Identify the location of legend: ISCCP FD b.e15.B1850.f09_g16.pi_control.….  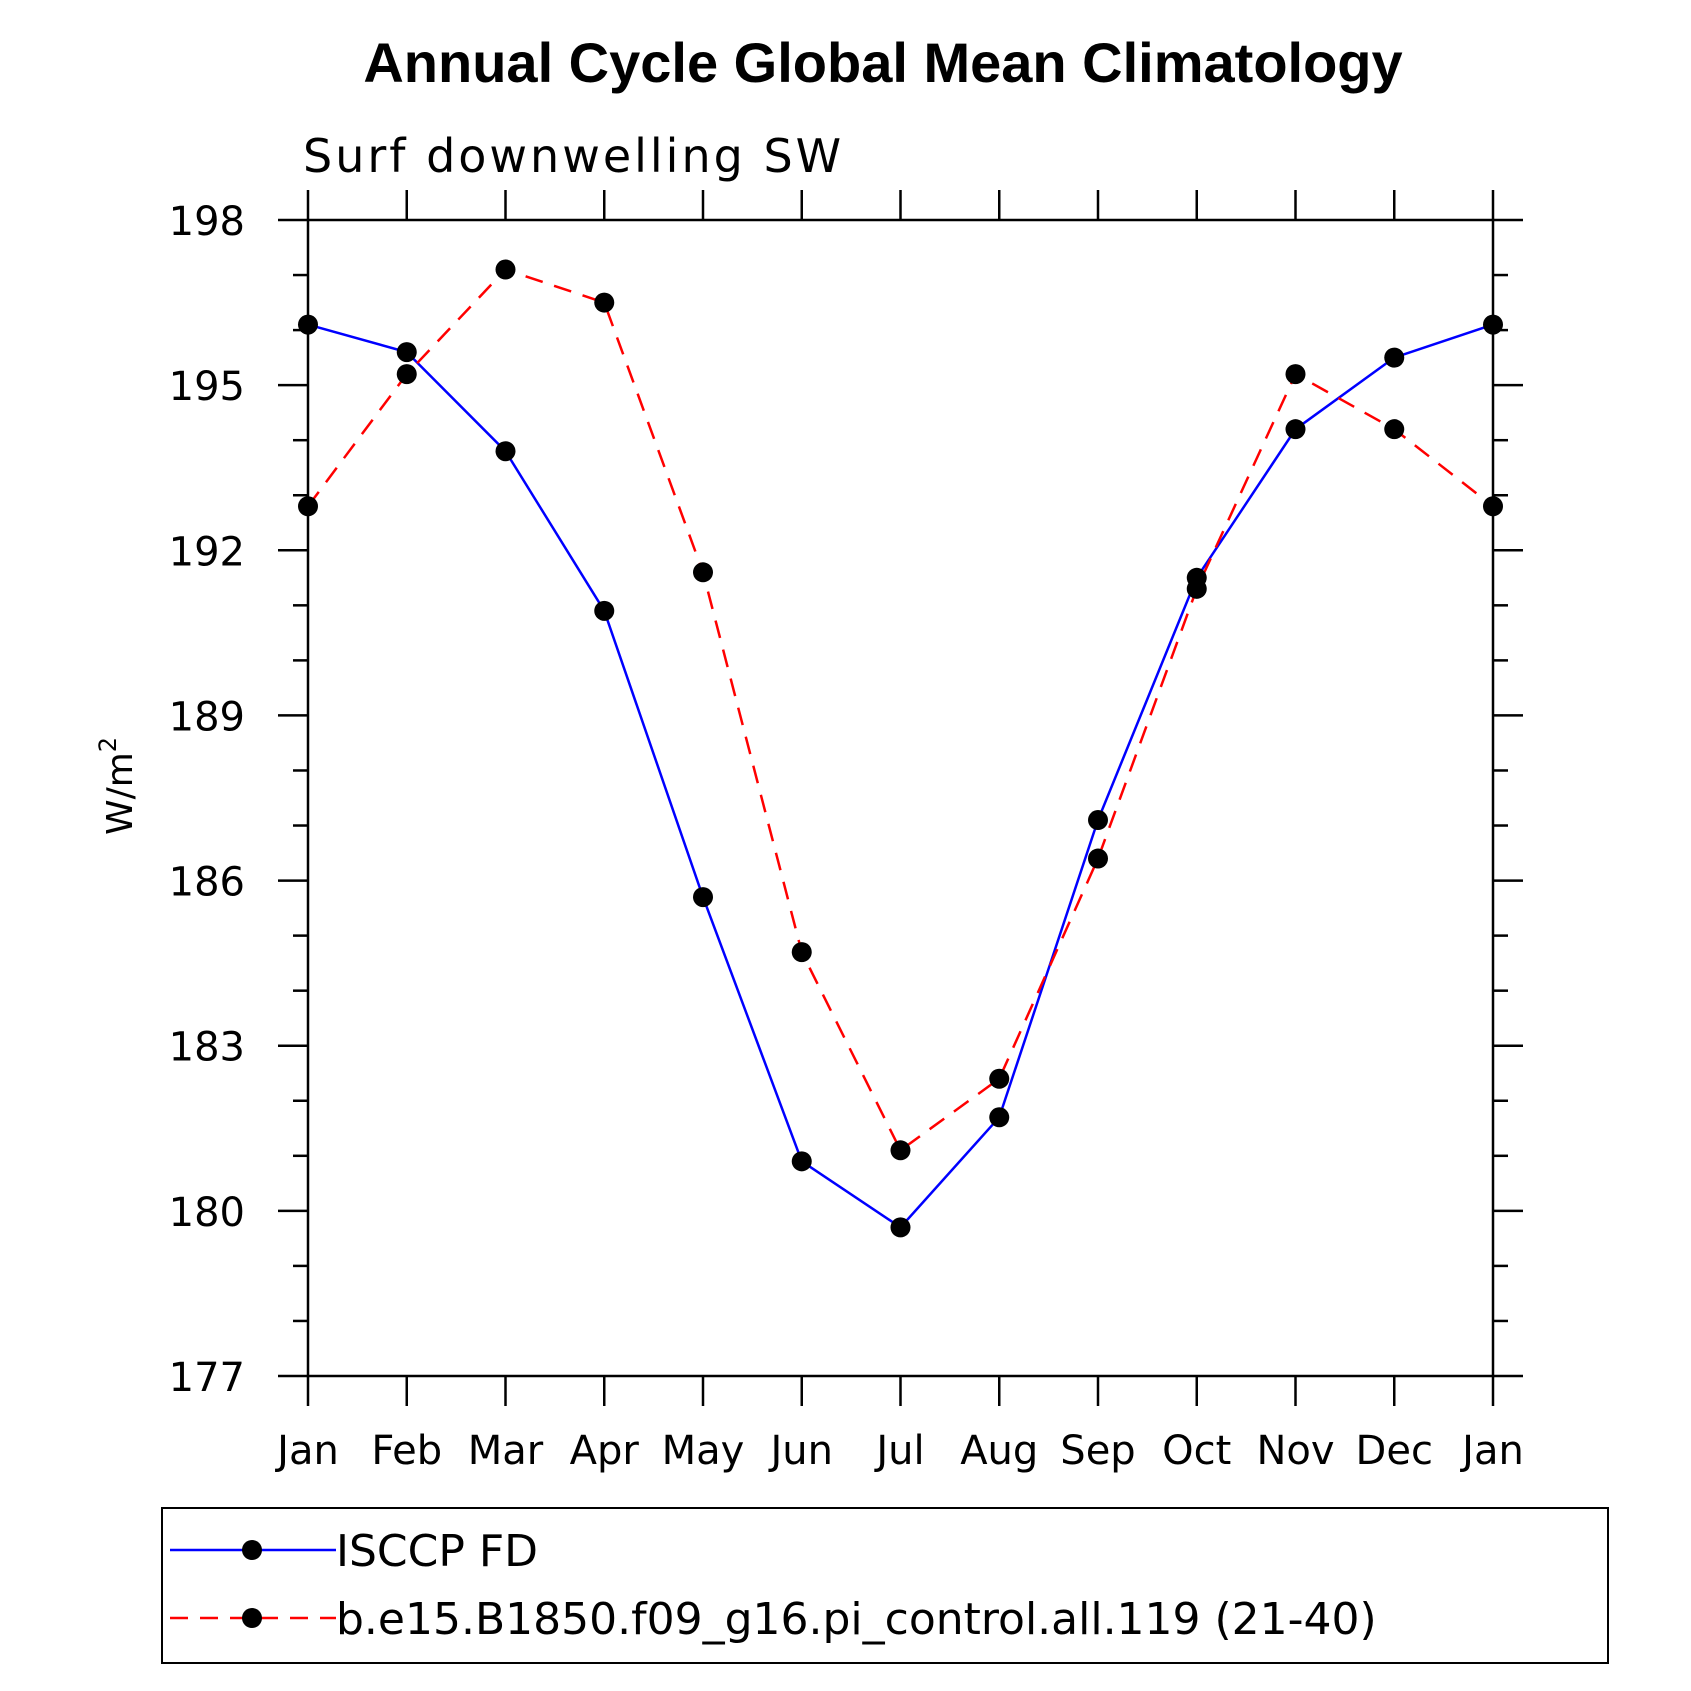
(885, 1585).